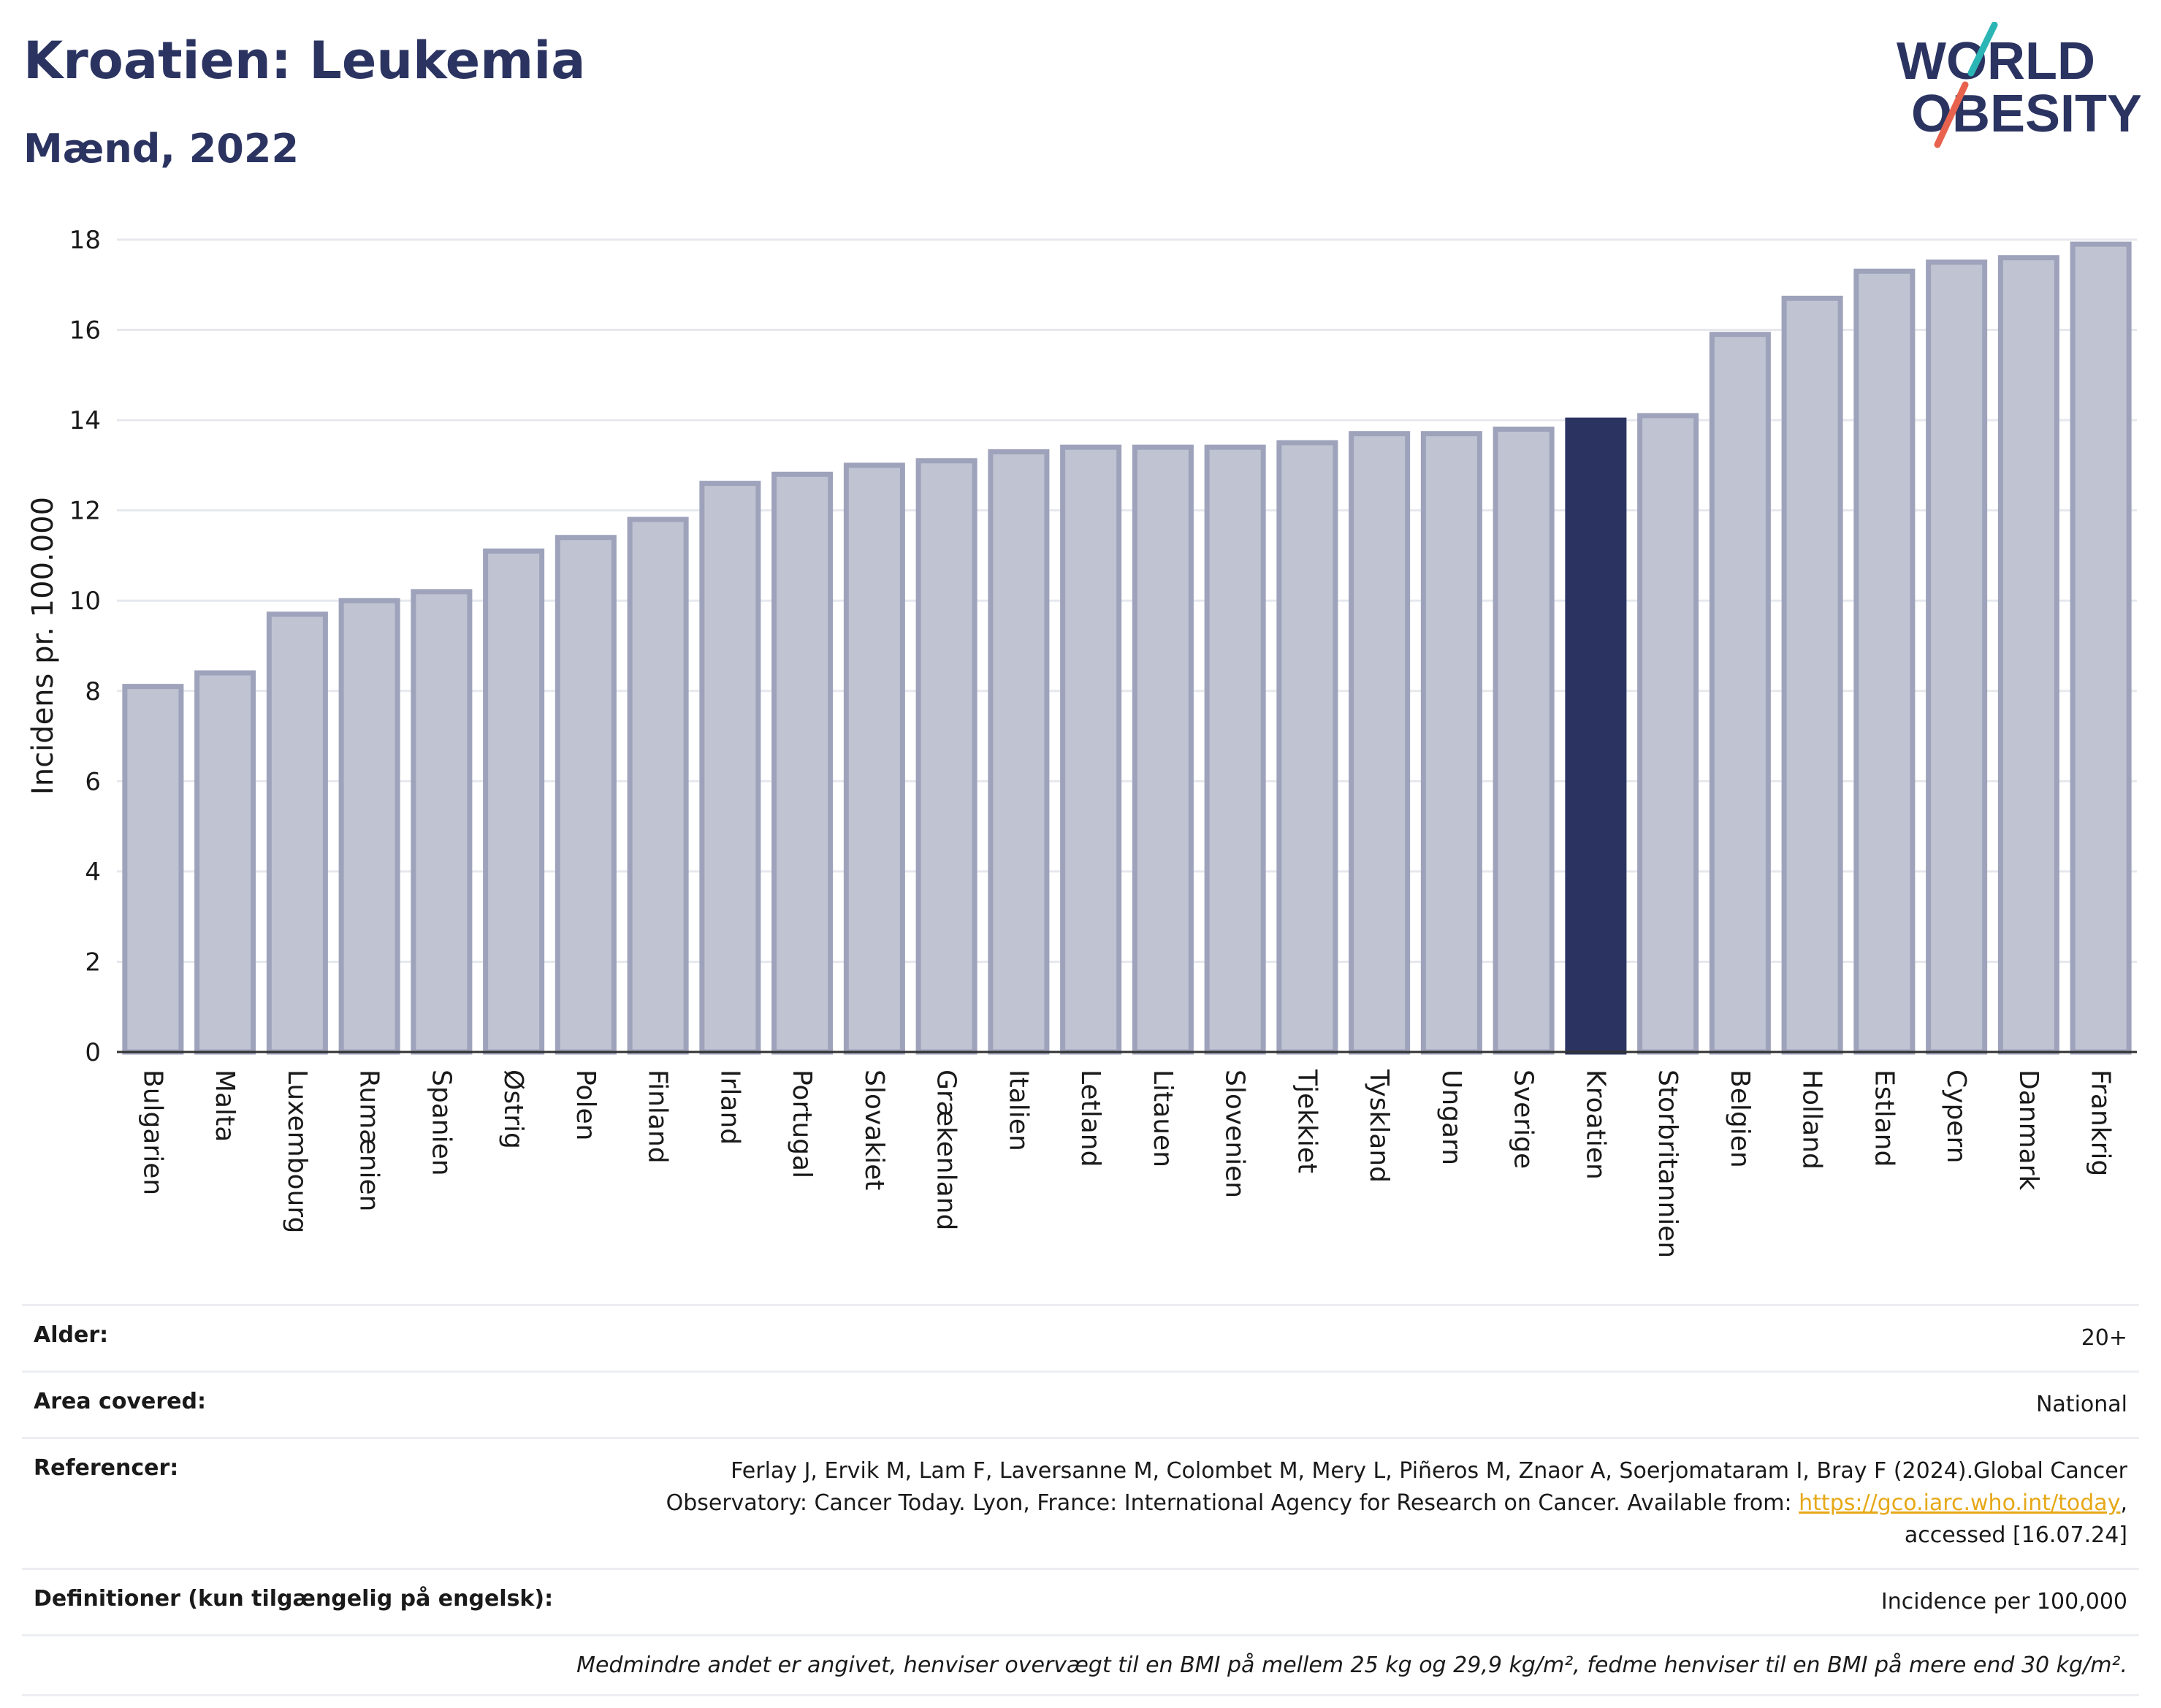 The width and height of the screenshot is (2161, 1708). I want to click on y-tick-label: 0, so click(93, 1052).